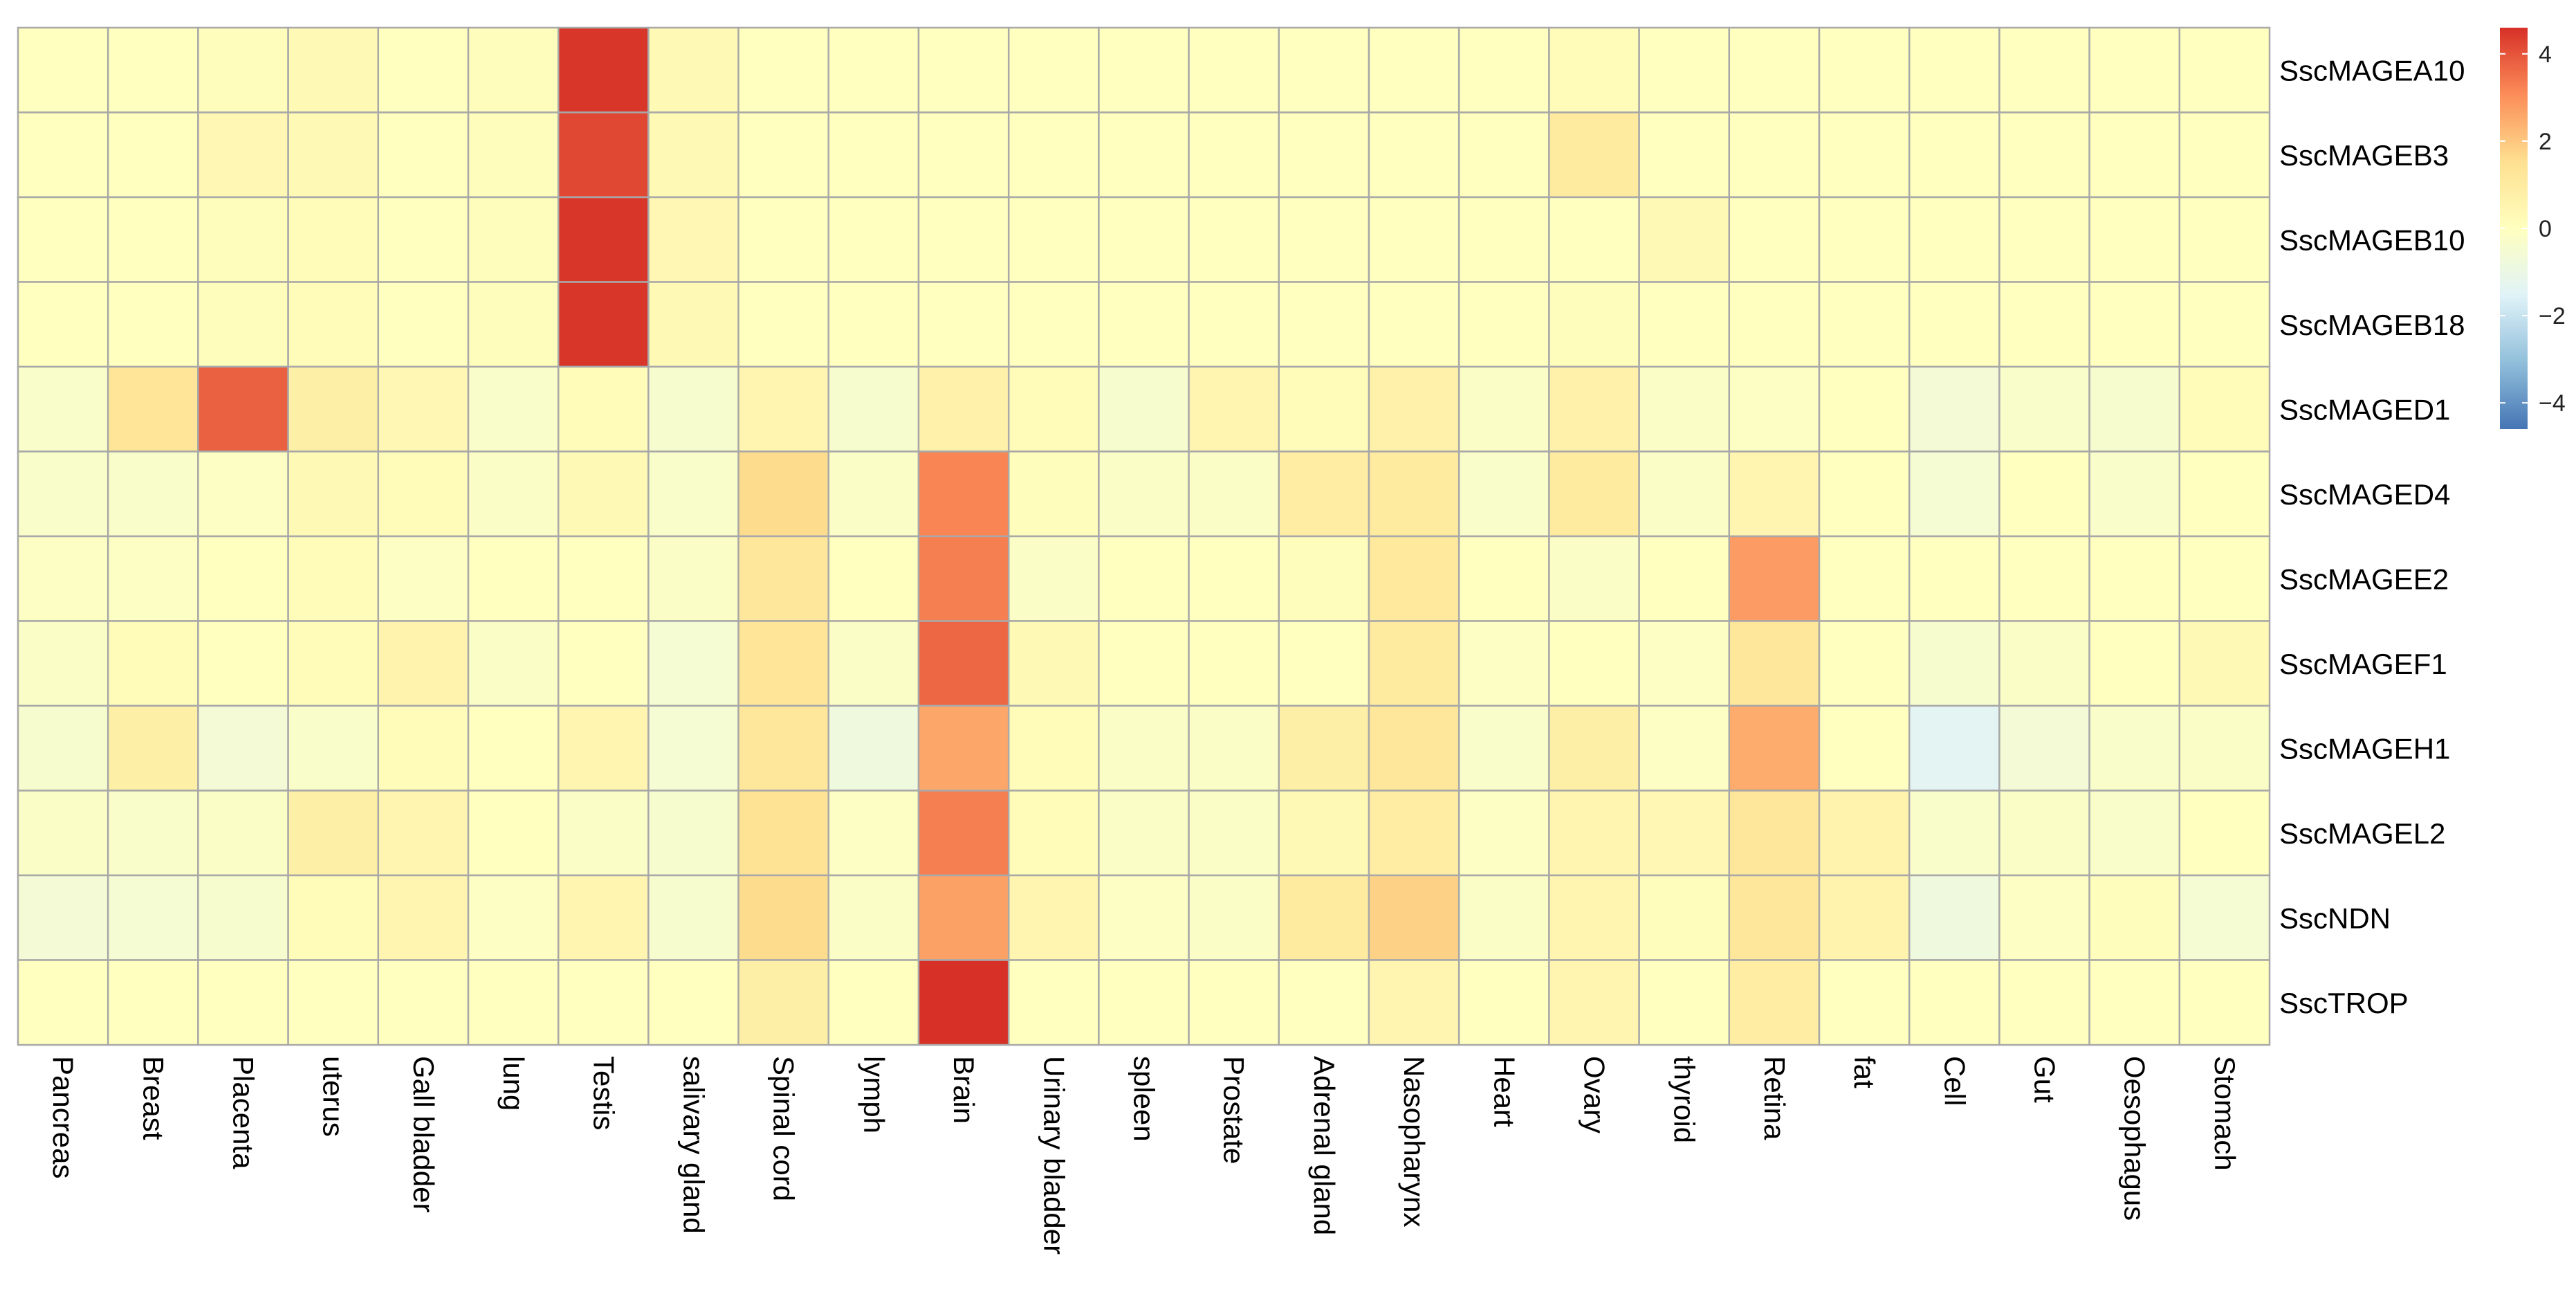 The image size is (2576, 1294). I want to click on column-label: salivary gland, so click(694, 1145).